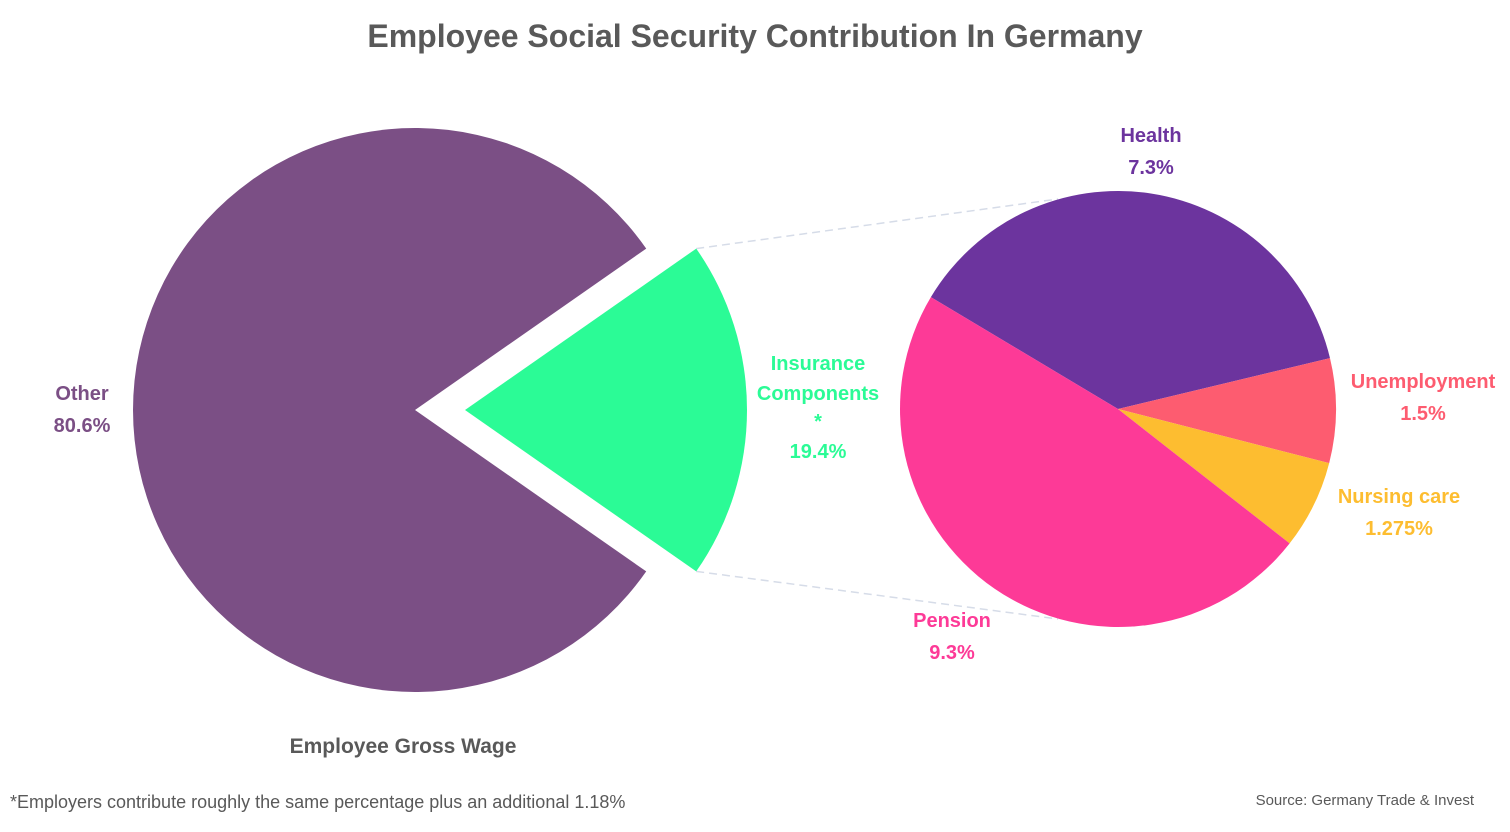 The width and height of the screenshot is (1510, 832). Describe the element at coordinates (1095, 462) in the screenshot. I see `pie-slice-pension` at that location.